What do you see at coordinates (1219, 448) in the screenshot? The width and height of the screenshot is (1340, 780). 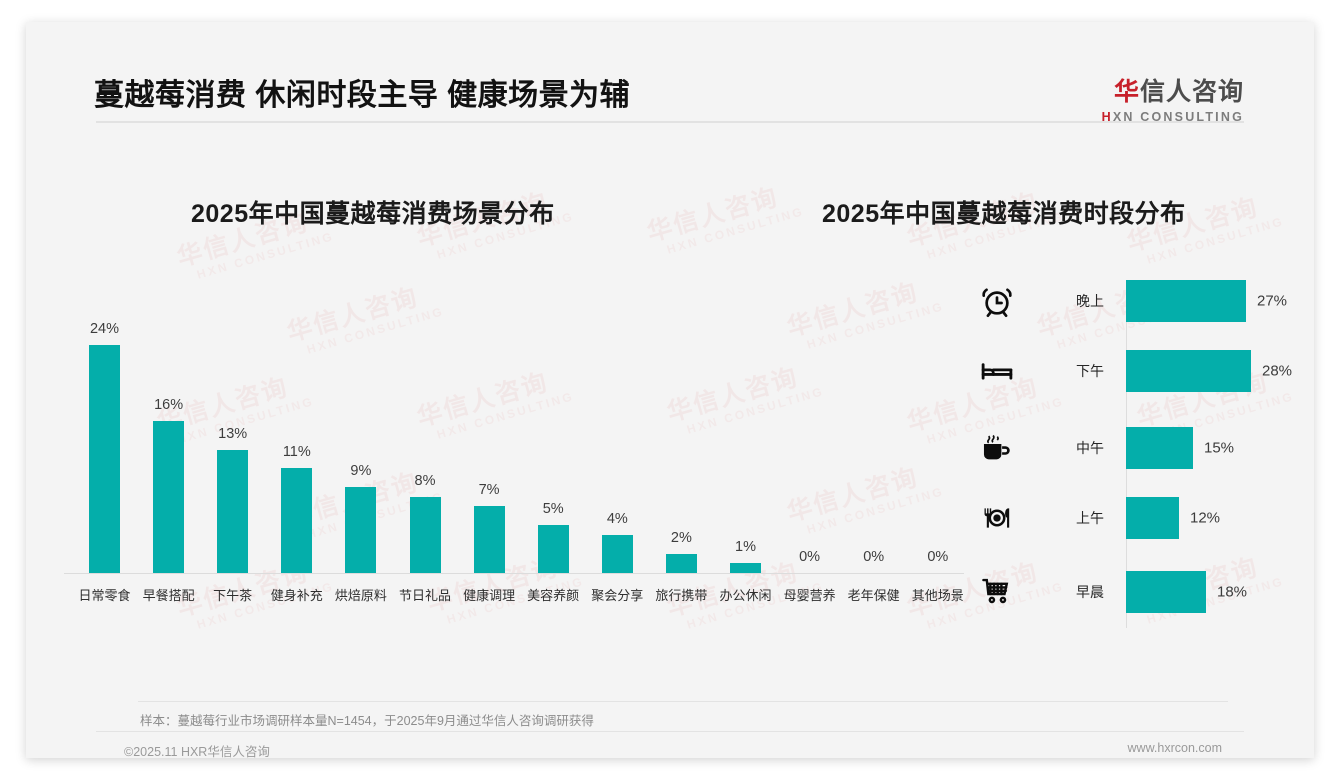 I see `timeslot-value: 15%` at bounding box center [1219, 448].